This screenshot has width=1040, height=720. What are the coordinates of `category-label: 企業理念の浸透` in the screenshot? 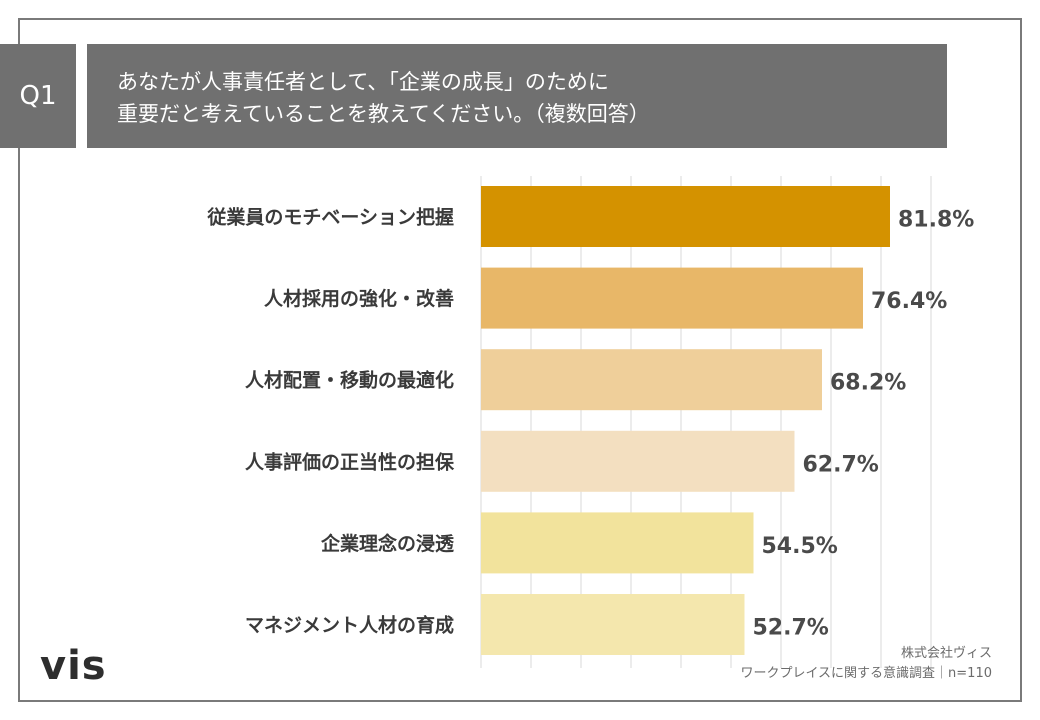 It's located at (387, 543).